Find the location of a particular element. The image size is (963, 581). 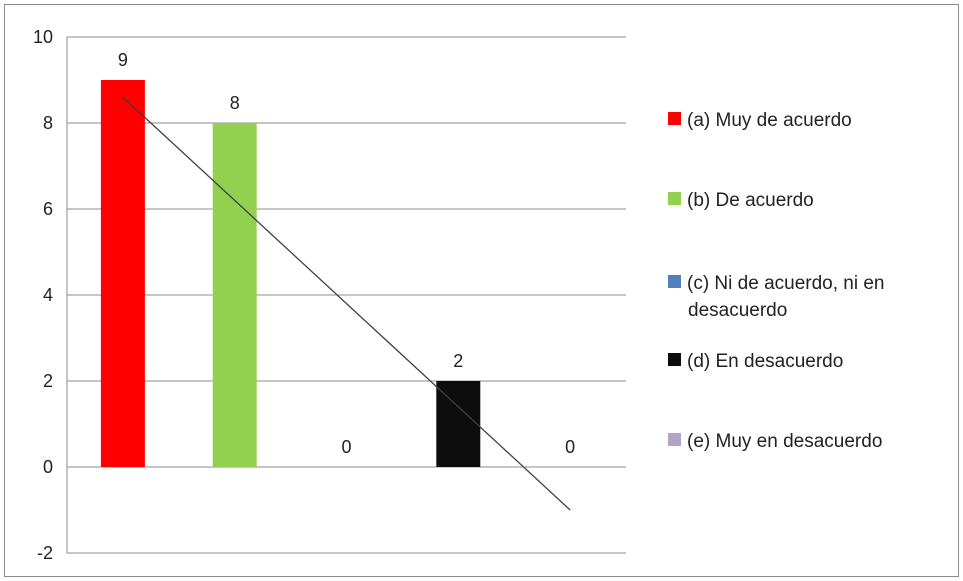

legend-swatch-b is located at coordinates (674, 198).